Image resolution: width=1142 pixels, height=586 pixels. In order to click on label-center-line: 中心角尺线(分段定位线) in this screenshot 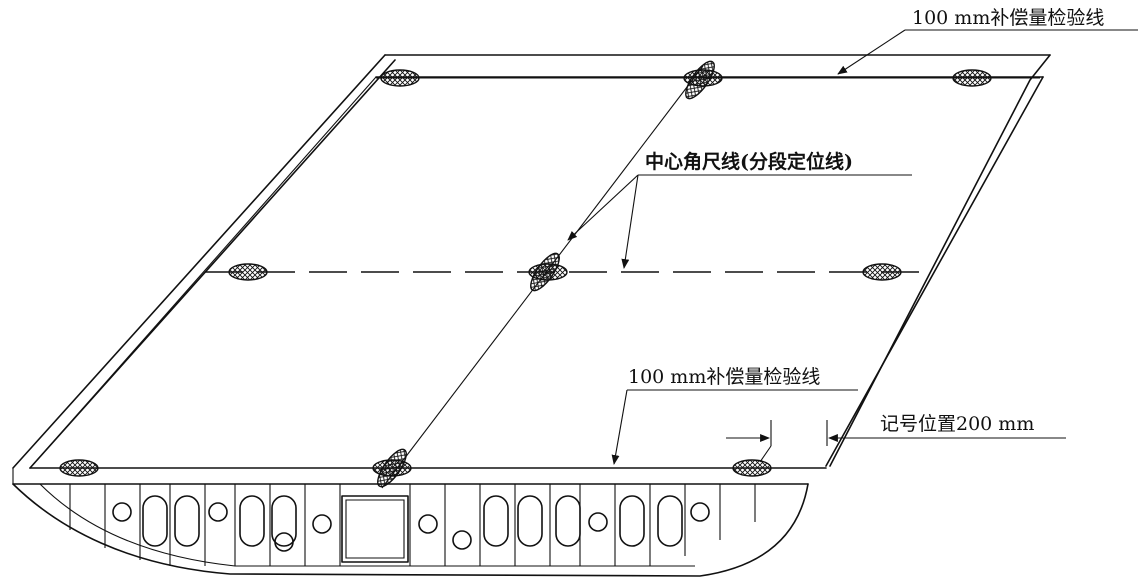, I will do `click(749, 161)`.